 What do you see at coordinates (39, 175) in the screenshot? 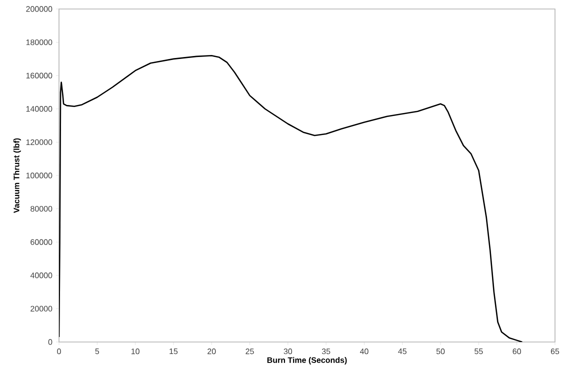
I see `y-tick-label: 100000` at bounding box center [39, 175].